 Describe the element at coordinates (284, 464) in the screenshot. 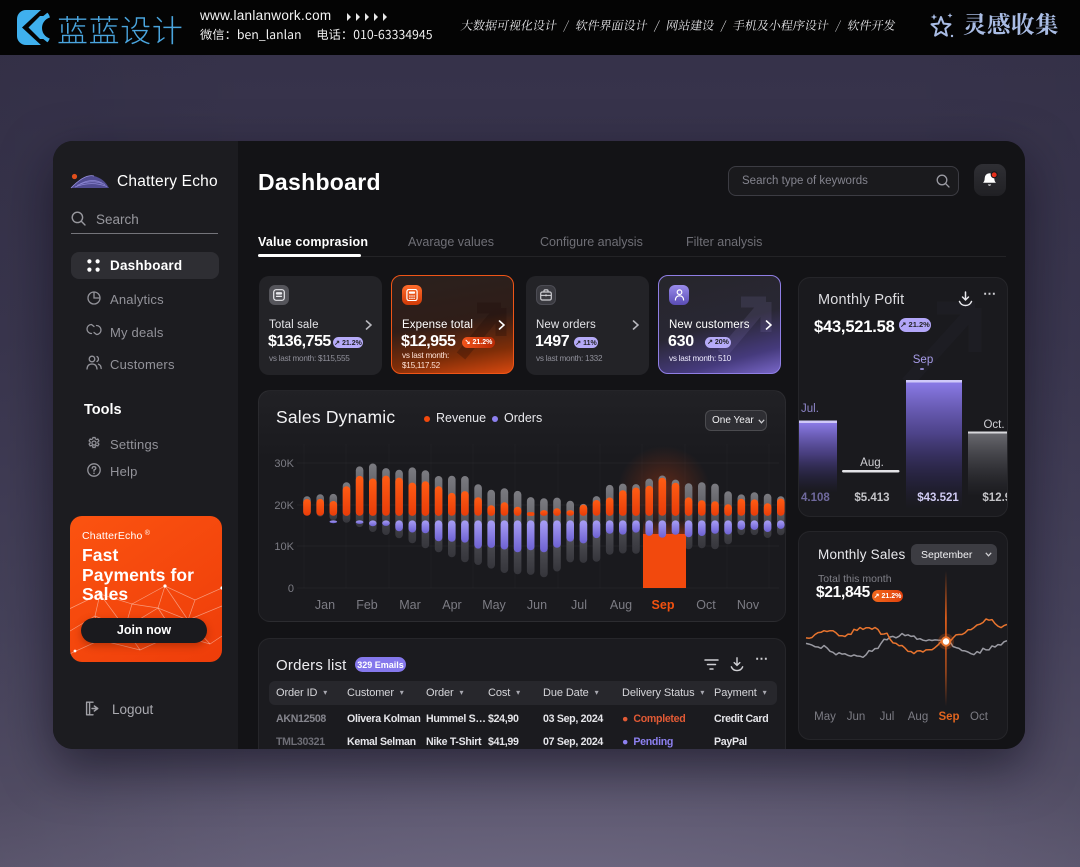

I see `svg-text: 30K` at that location.